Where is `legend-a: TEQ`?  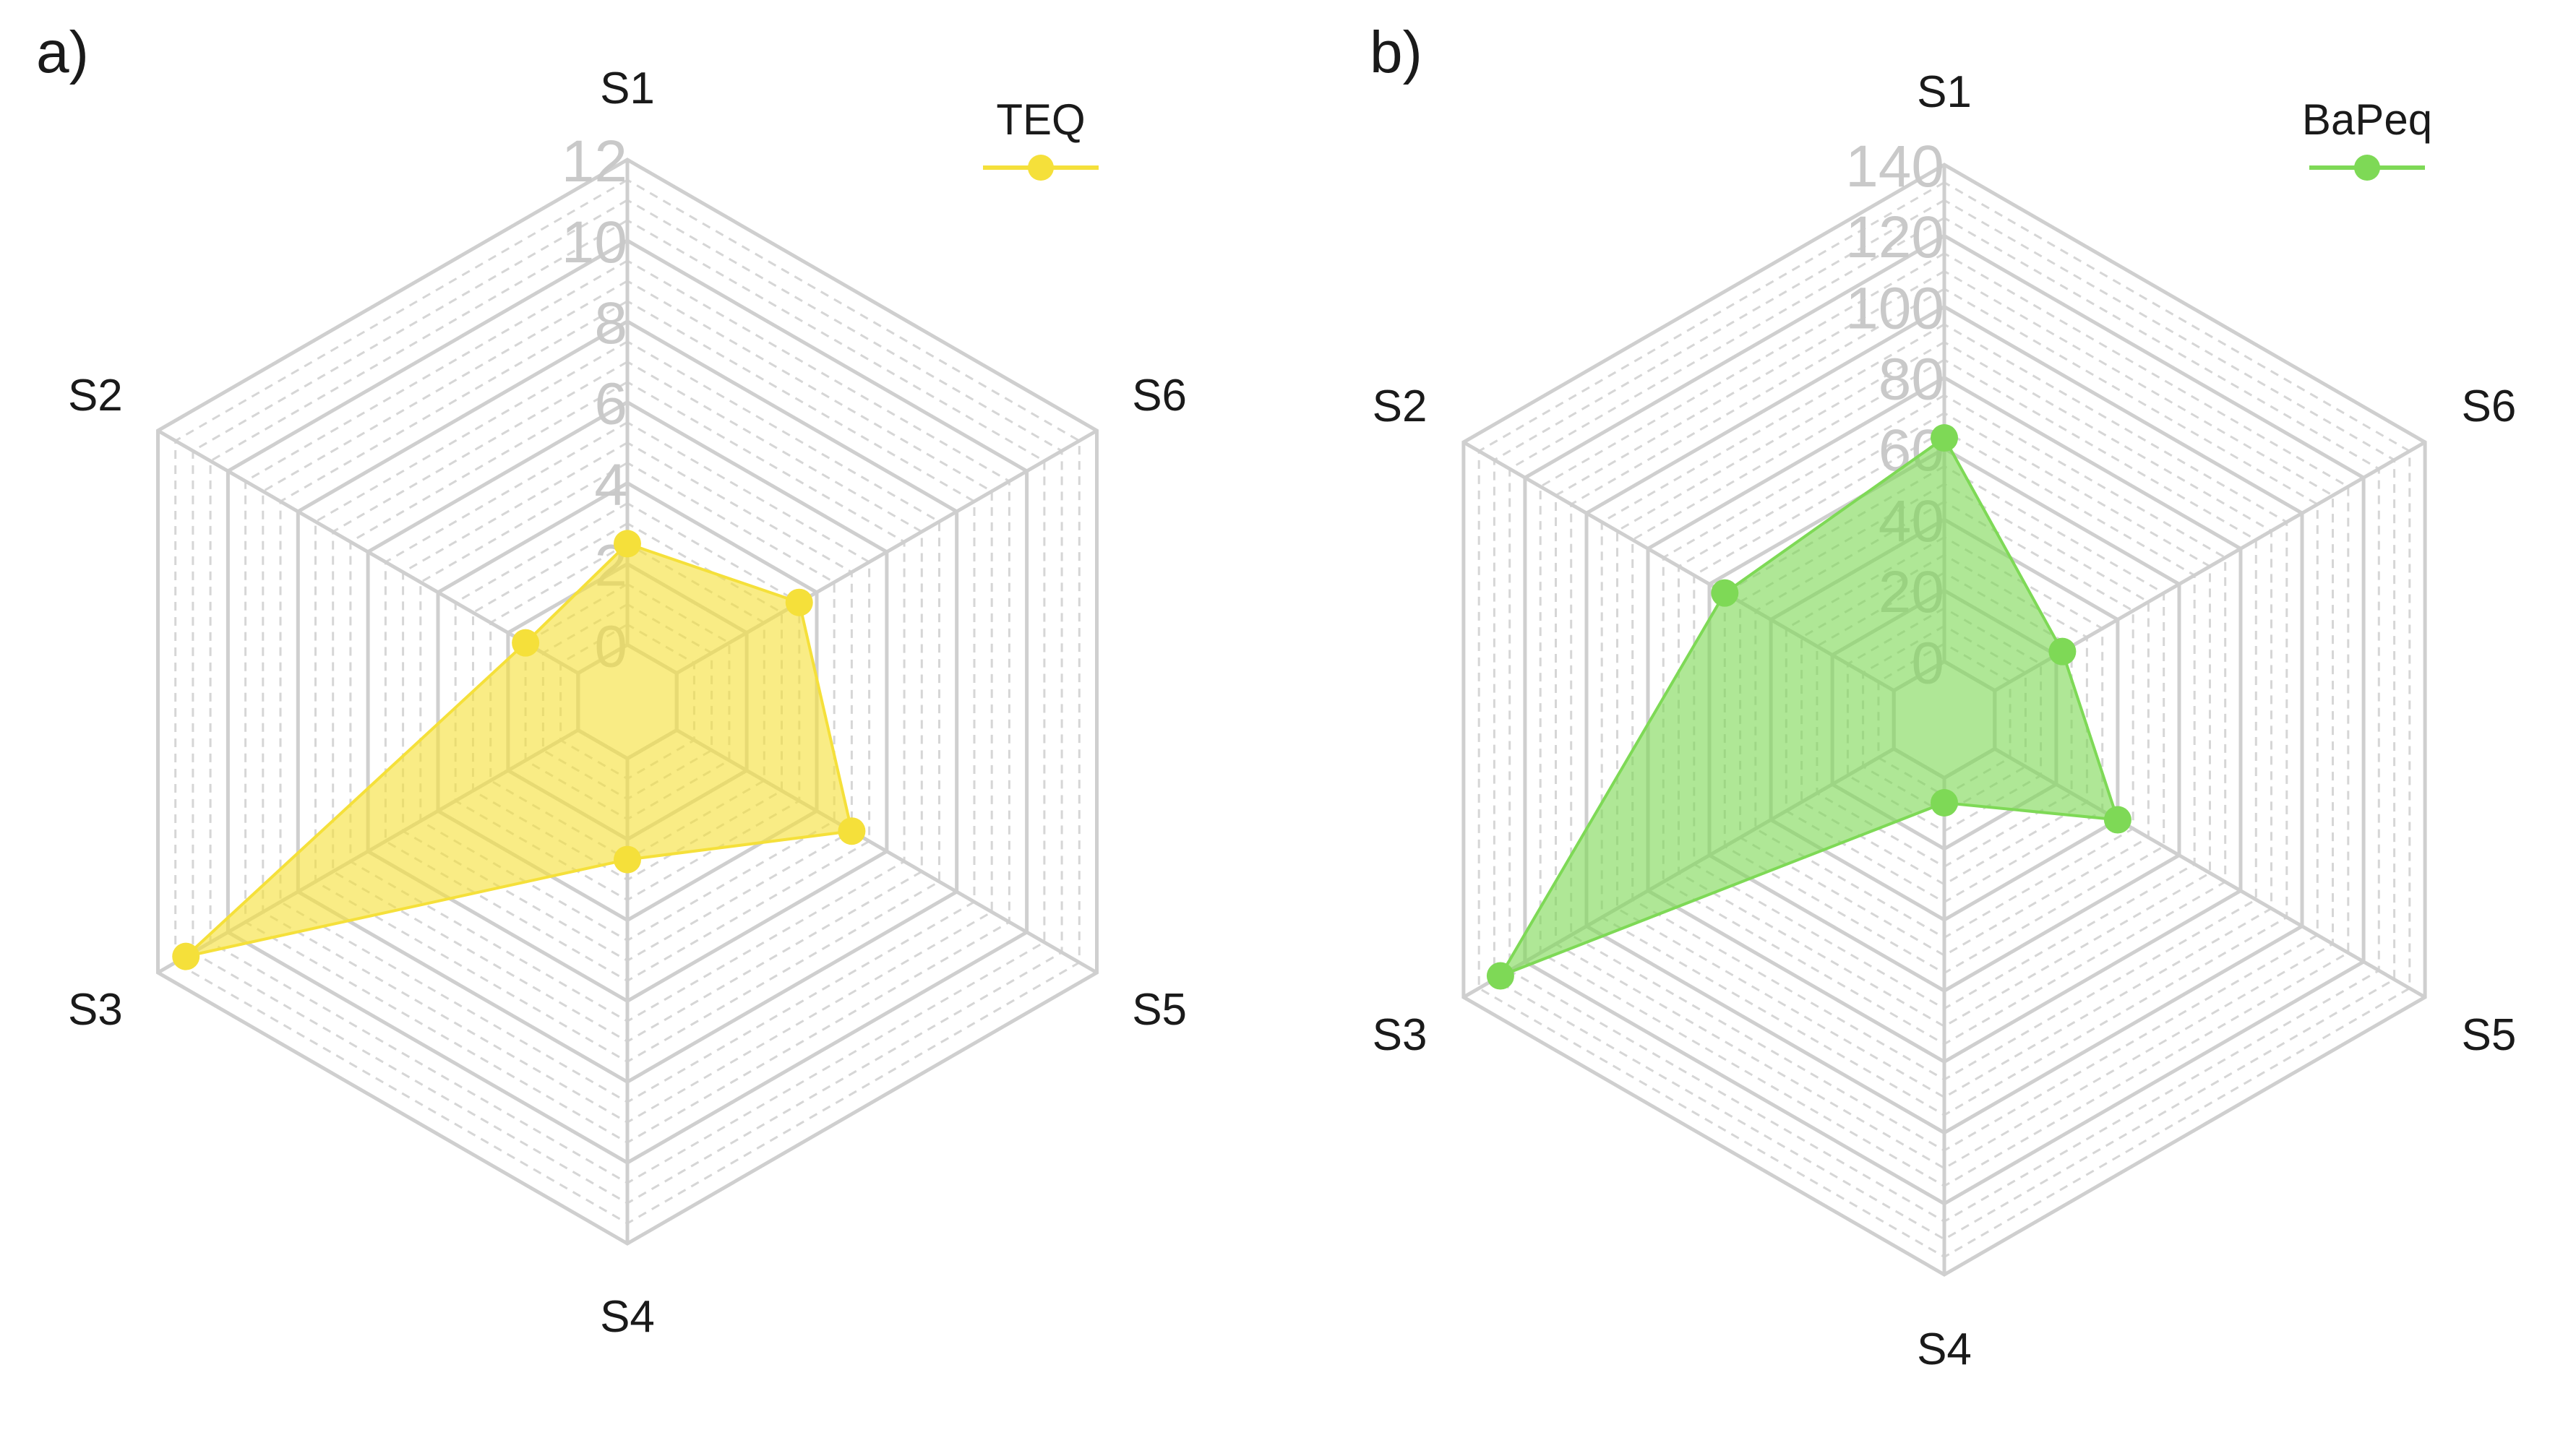 legend-a: TEQ is located at coordinates (1041, 138).